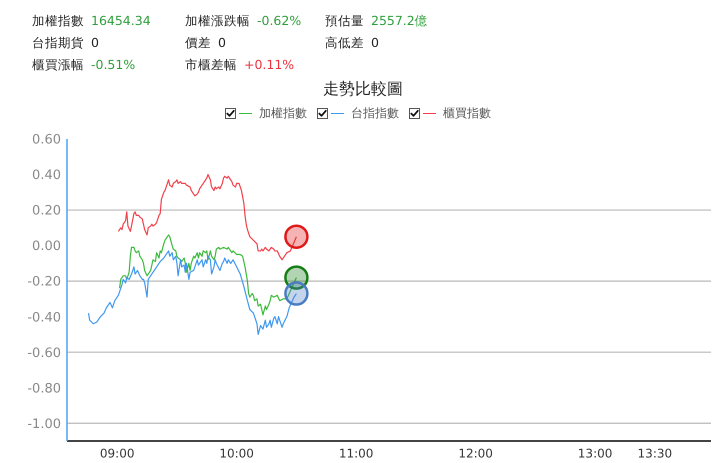  I want to click on legend-label: 台指指數, so click(375, 113).